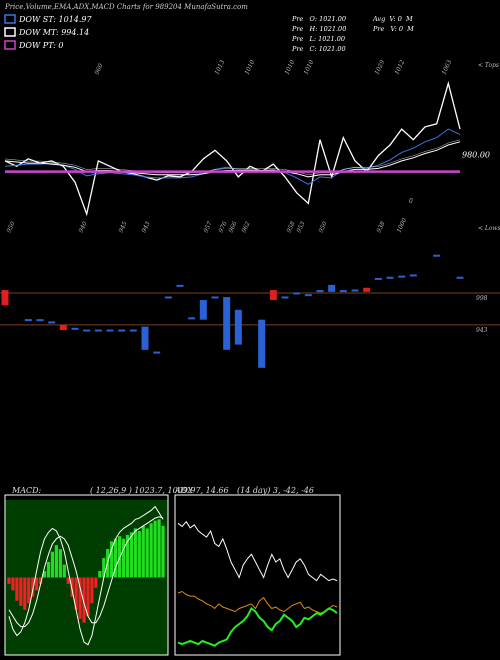 This screenshot has height=660, width=500. What do you see at coordinates (290, 227) in the screenshot?
I see `low-label: 958` at bounding box center [290, 227].